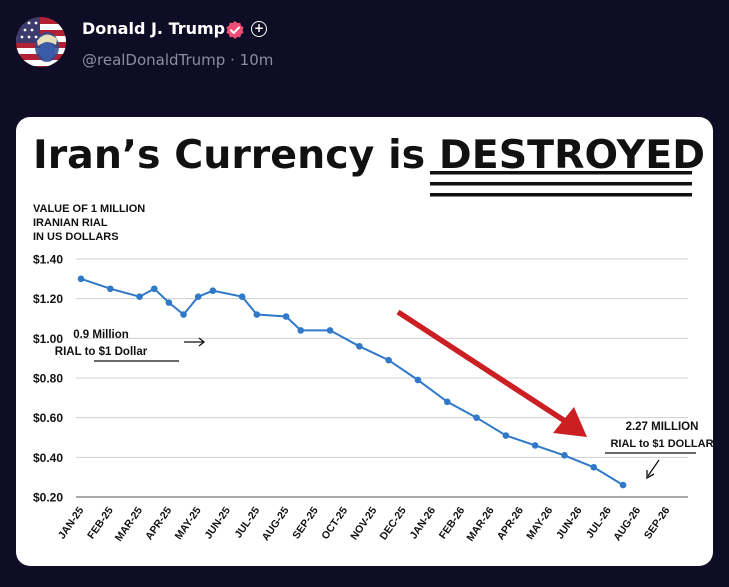 Image resolution: width=729 pixels, height=587 pixels. I want to click on x-tick-label: MAY-26, so click(539, 523).